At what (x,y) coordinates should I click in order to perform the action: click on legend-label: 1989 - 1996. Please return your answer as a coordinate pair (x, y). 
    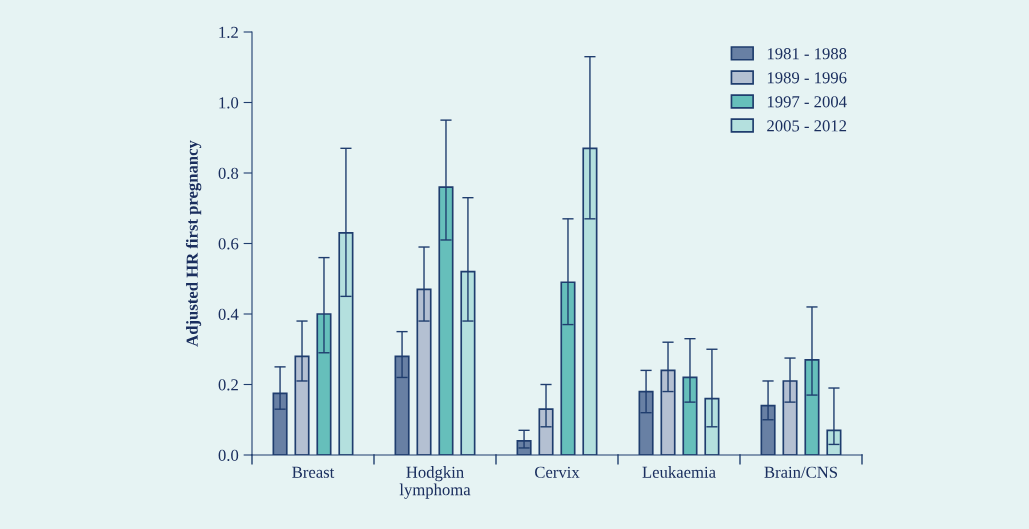
    Looking at the image, I should click on (807, 78).